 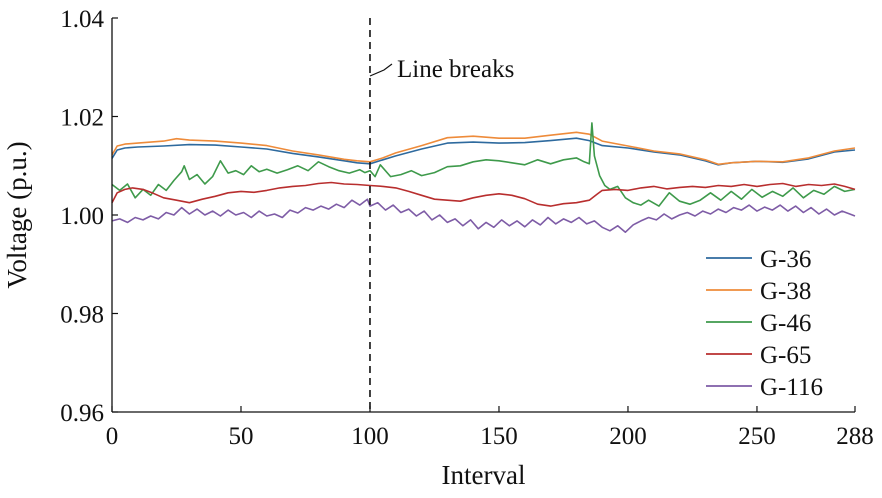 What do you see at coordinates (82, 118) in the screenshot?
I see `y-tick-label: 1.02` at bounding box center [82, 118].